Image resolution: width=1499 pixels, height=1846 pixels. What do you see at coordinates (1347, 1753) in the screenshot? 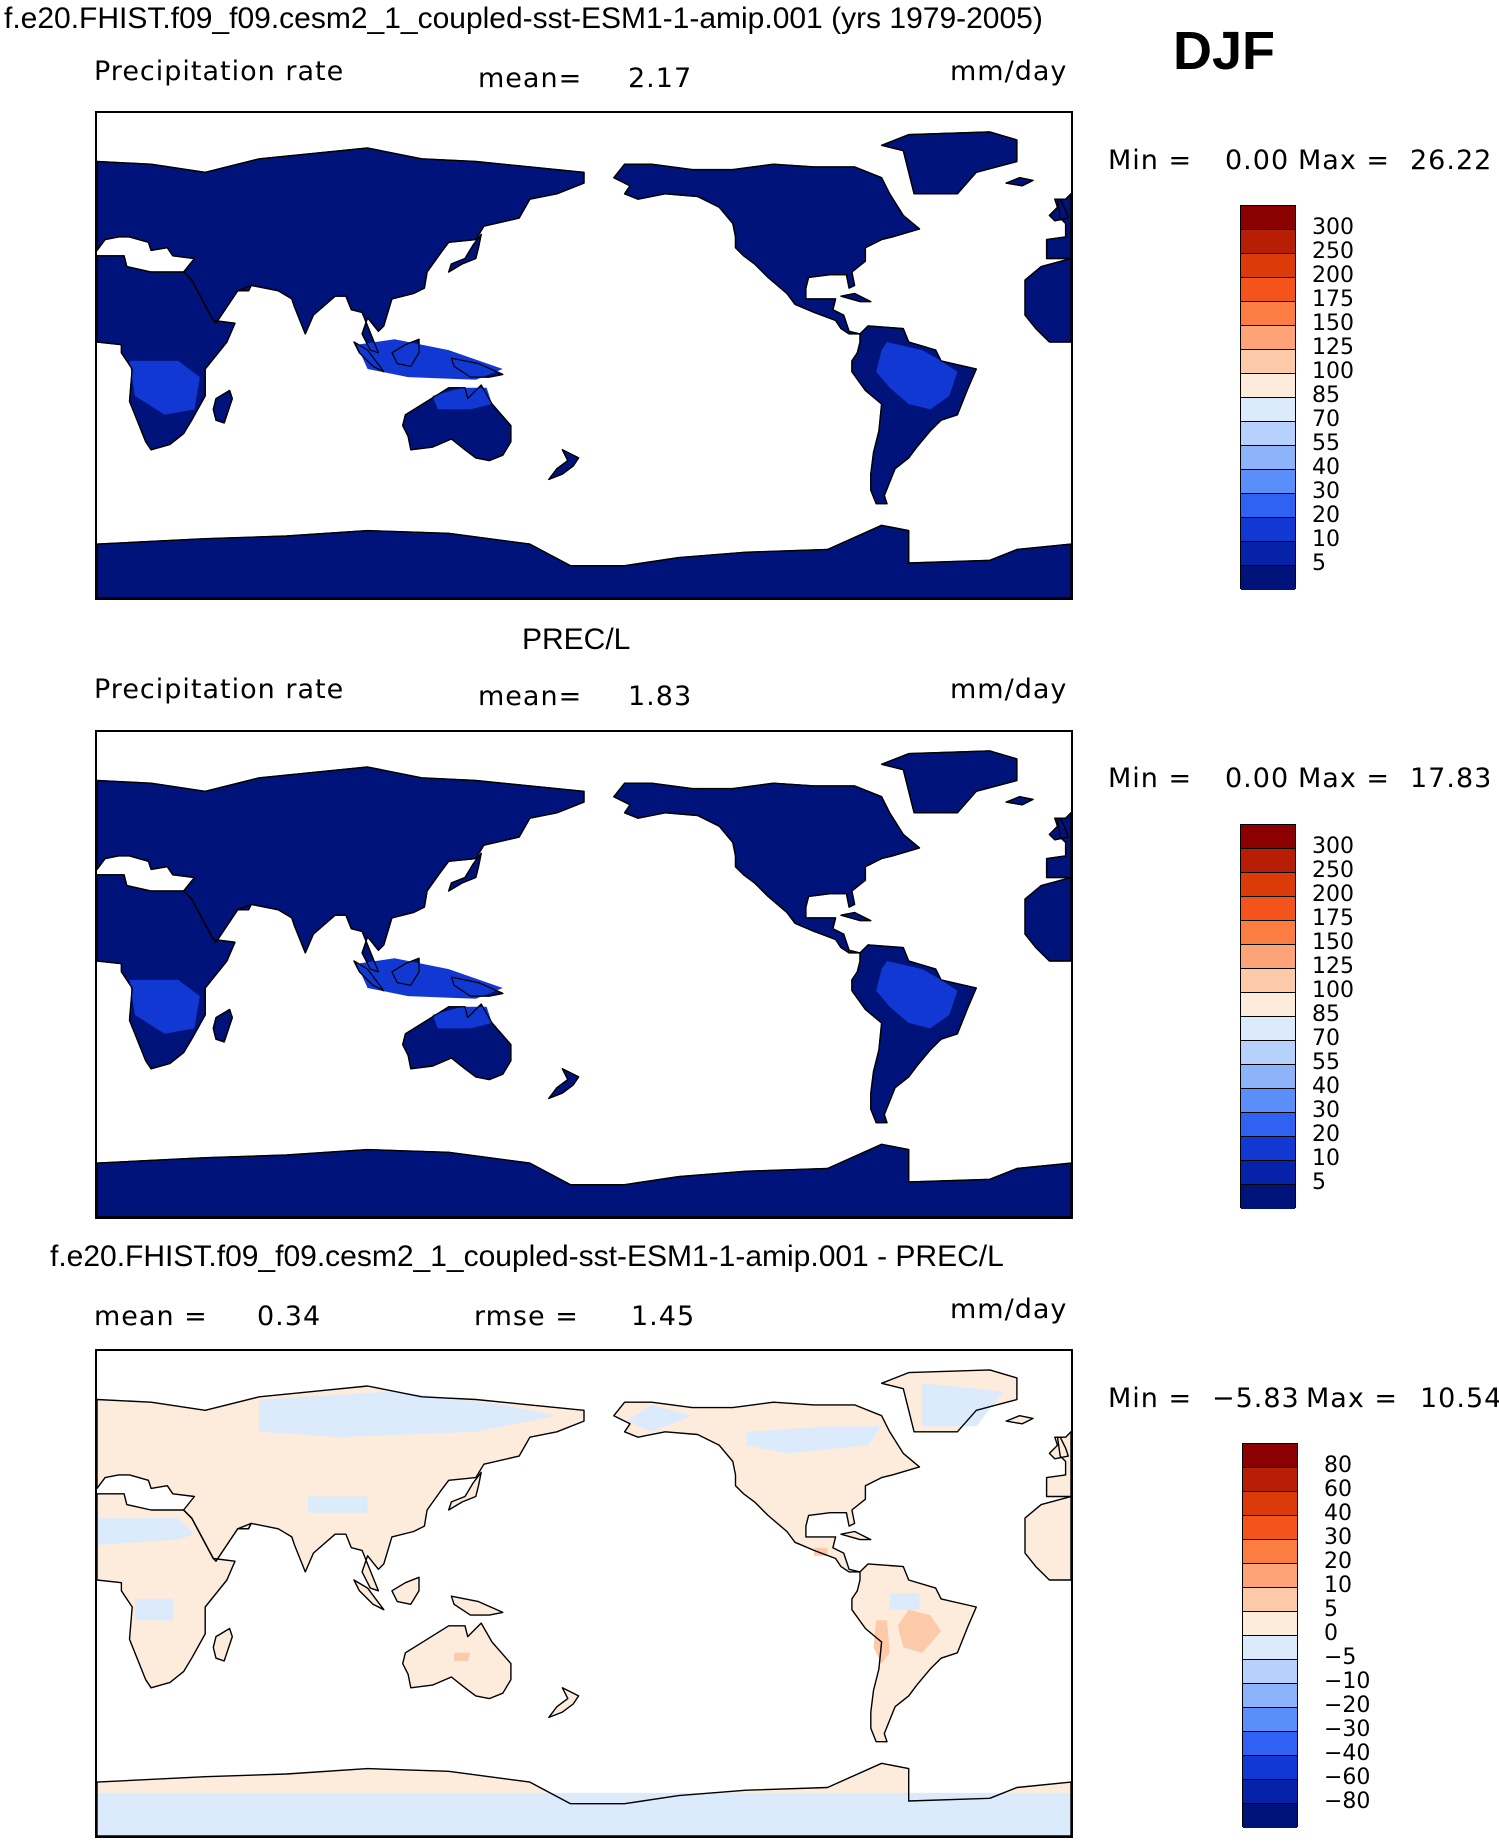
I see `colorbar-tick-label: −40` at bounding box center [1347, 1753].